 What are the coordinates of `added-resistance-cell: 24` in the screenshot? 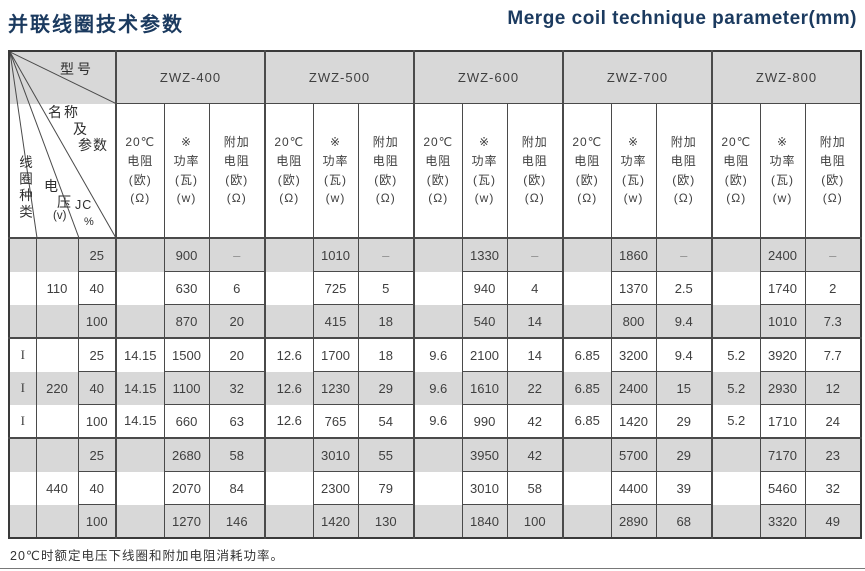 It's located at (832, 421).